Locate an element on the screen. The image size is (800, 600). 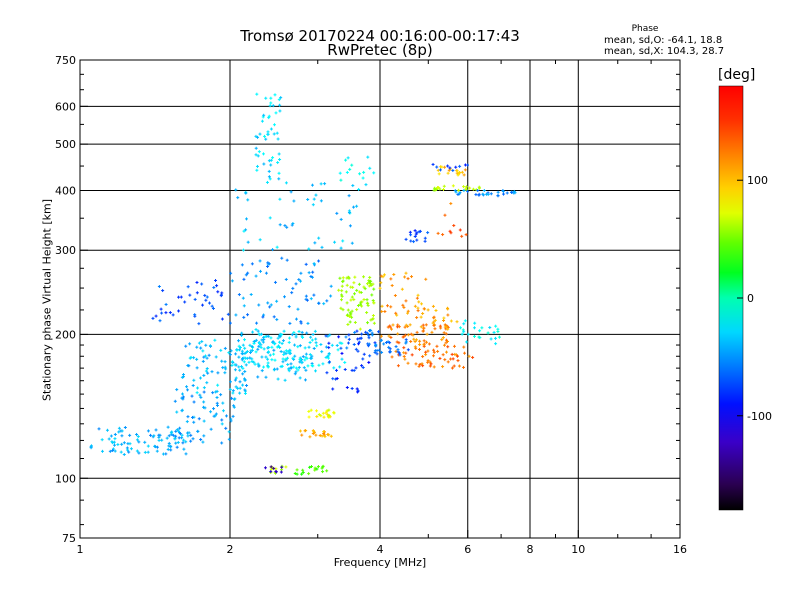
x-tick-label: 4 is located at coordinates (380, 549).